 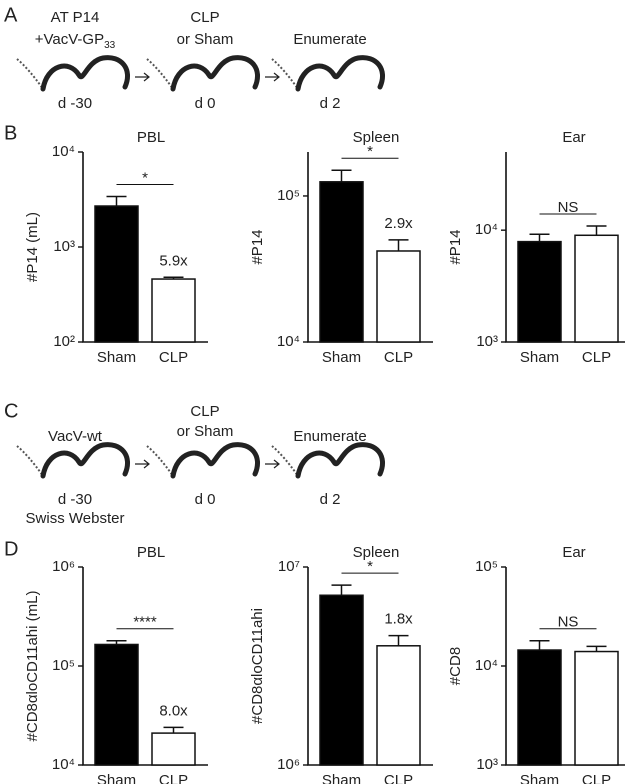 I want to click on step-label-sub: 33, so click(x=110, y=45).